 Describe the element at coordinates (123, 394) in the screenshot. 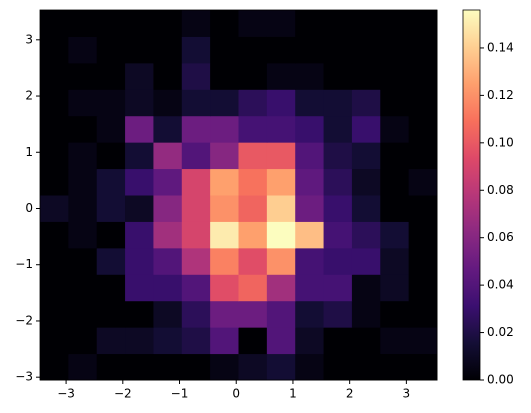

I see `x-tick-label: −2` at that location.